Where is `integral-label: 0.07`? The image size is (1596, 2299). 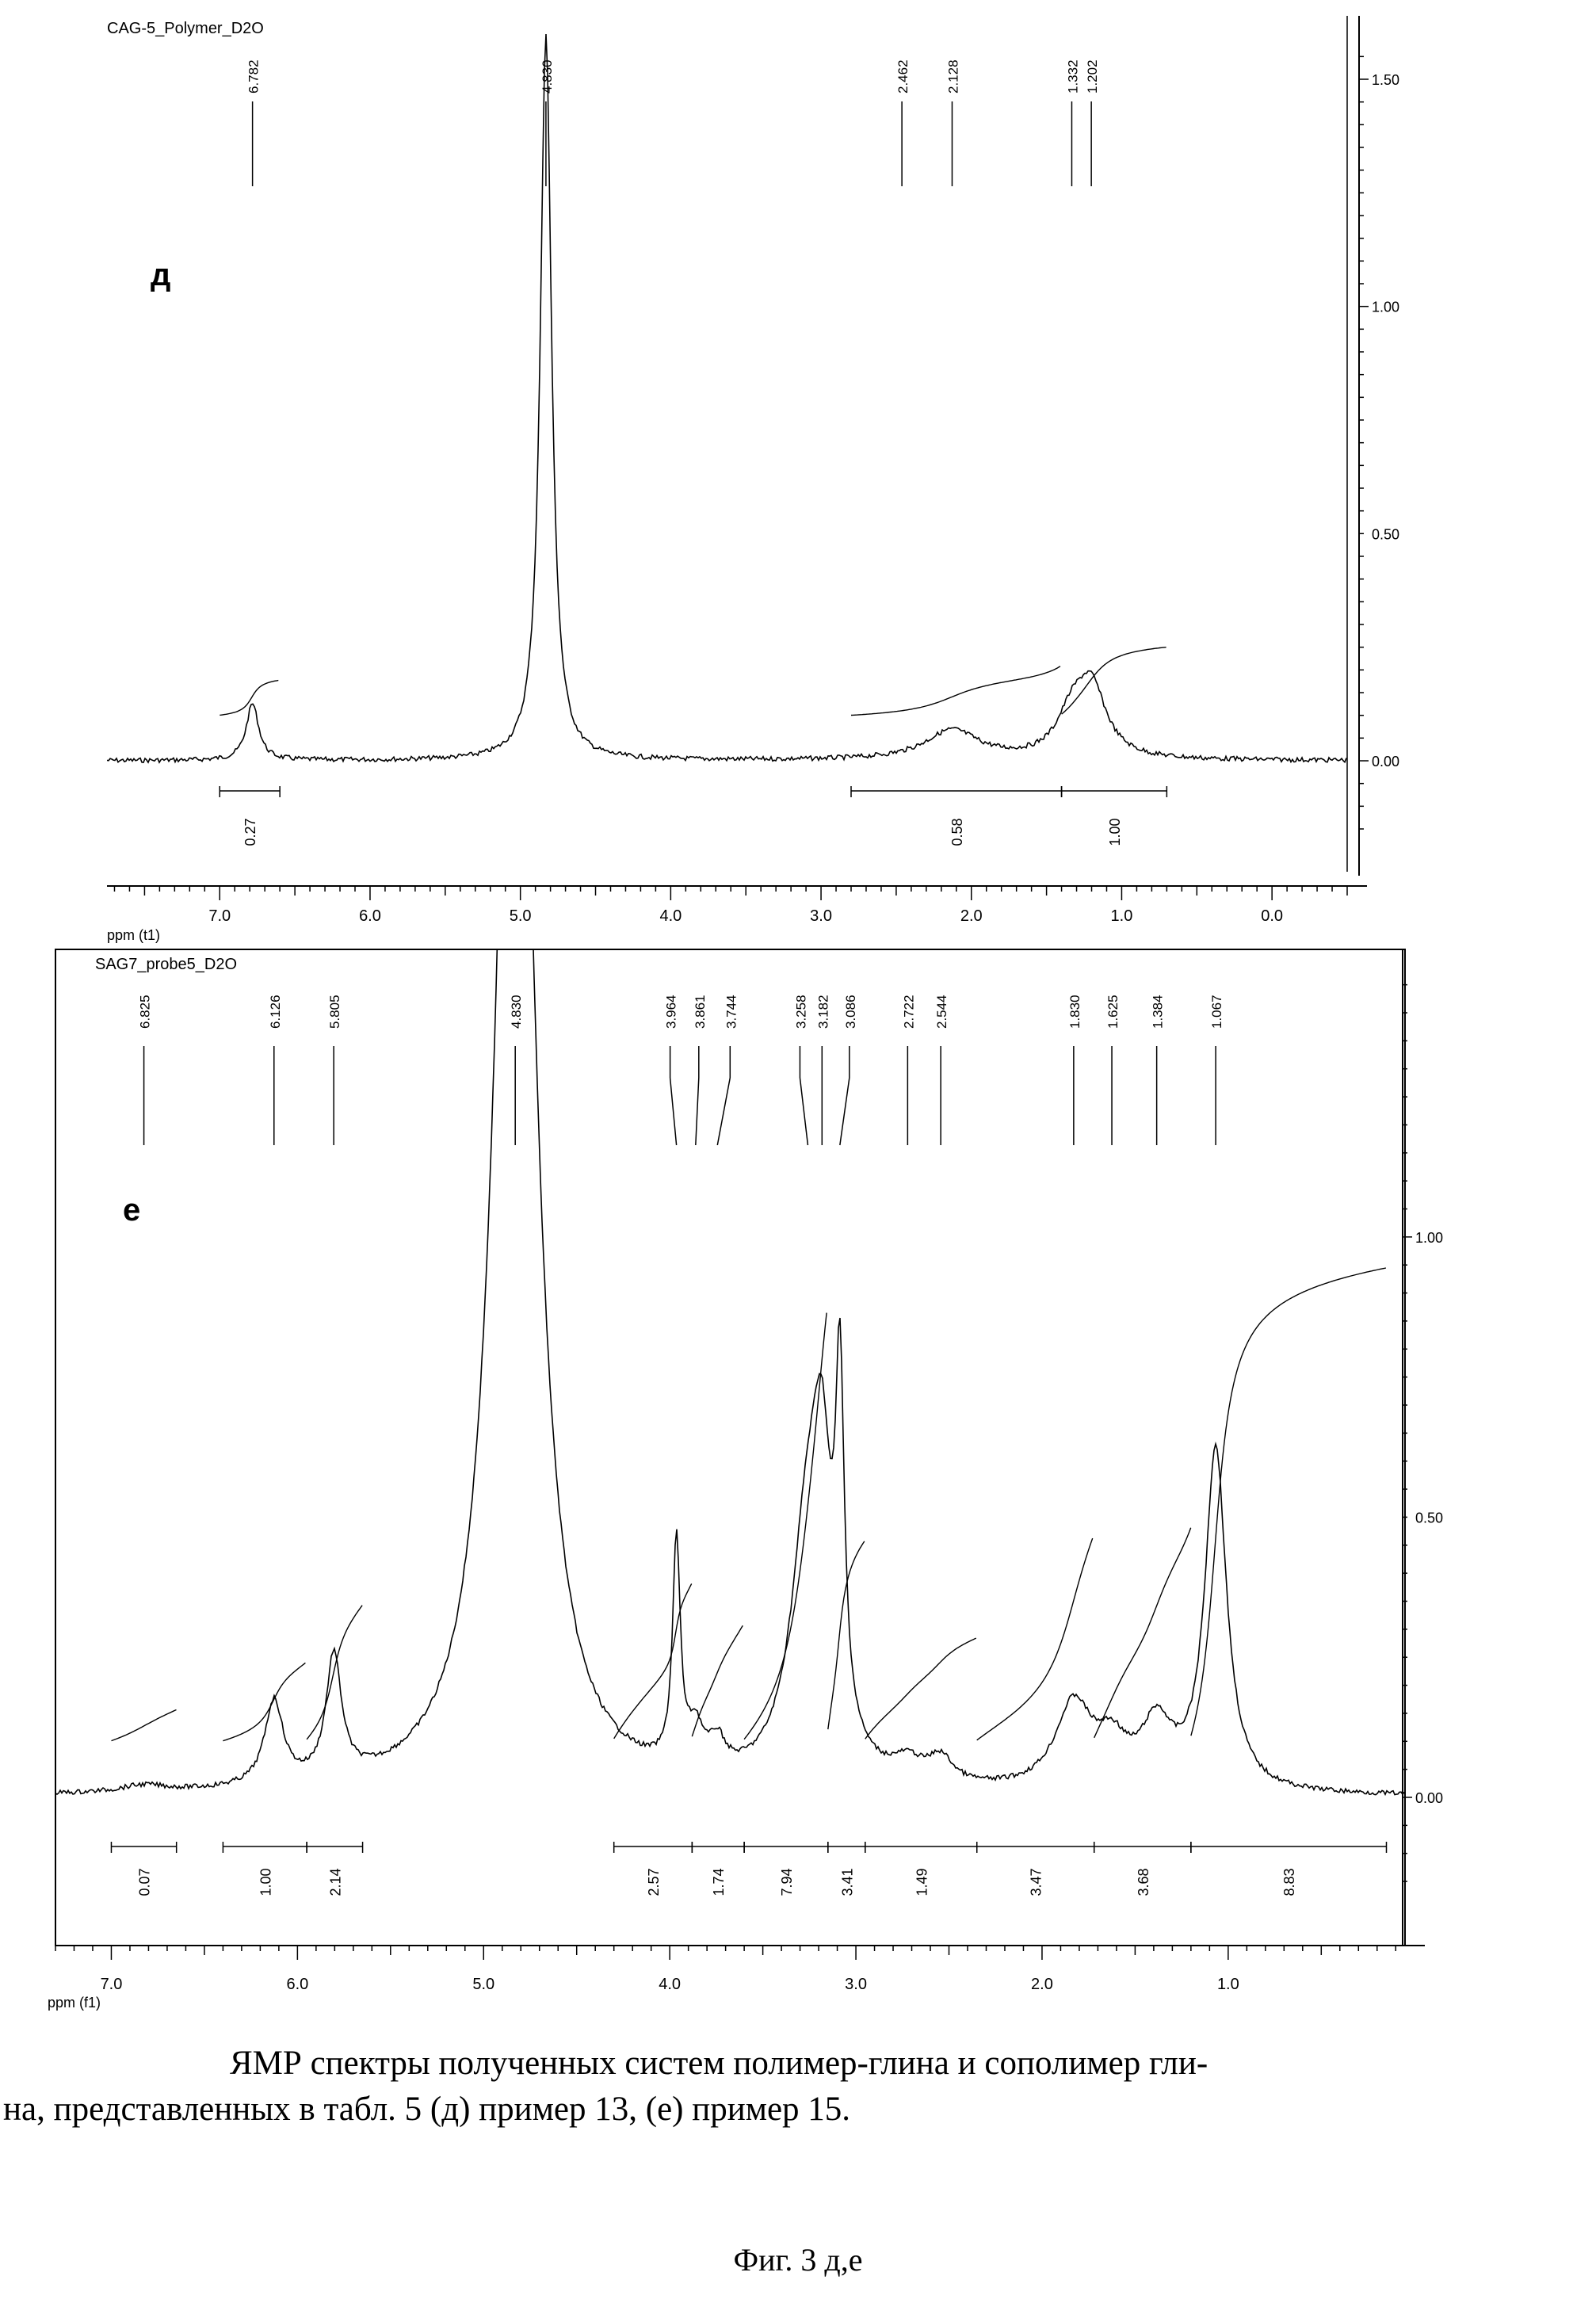 integral-label: 0.07 is located at coordinates (145, 1882).